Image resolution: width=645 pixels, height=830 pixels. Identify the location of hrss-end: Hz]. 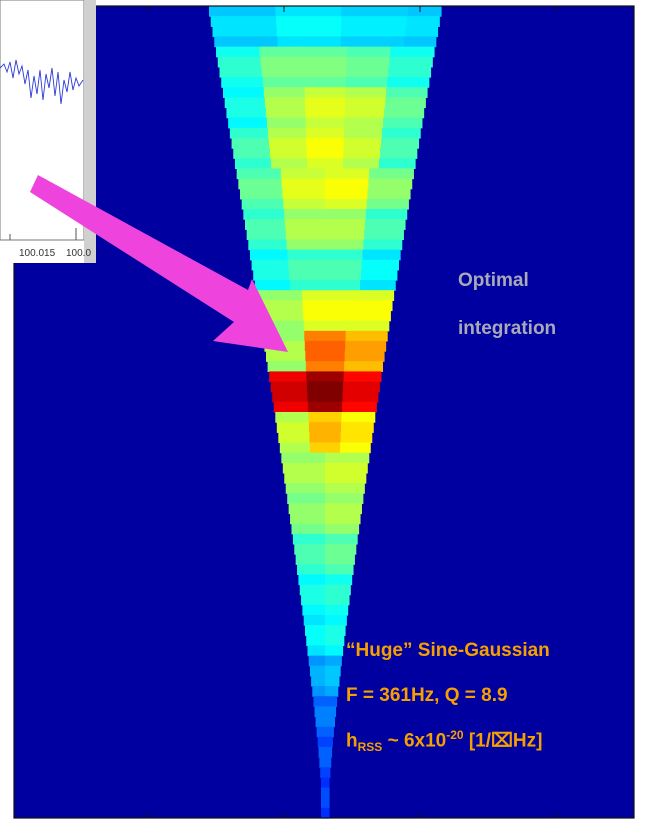
(527, 741).